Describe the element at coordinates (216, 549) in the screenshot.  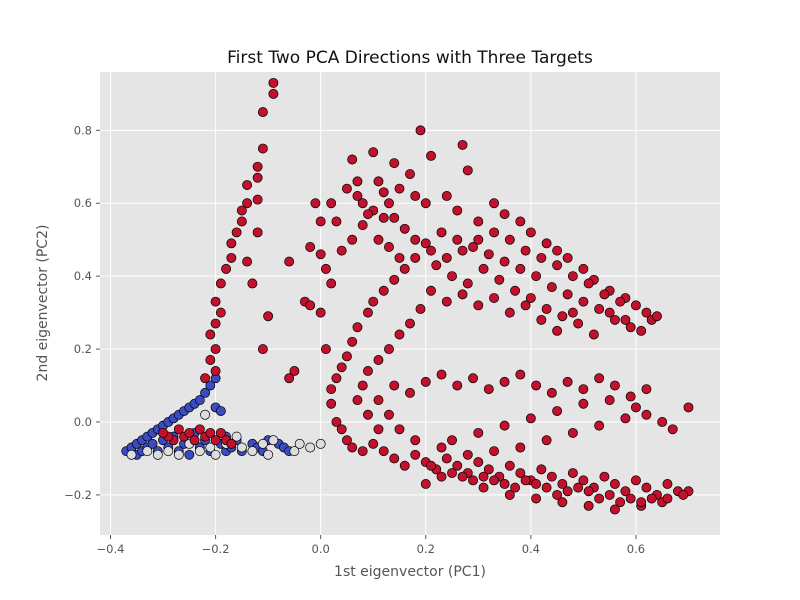
I see `x-tick-label: −0.2` at that location.